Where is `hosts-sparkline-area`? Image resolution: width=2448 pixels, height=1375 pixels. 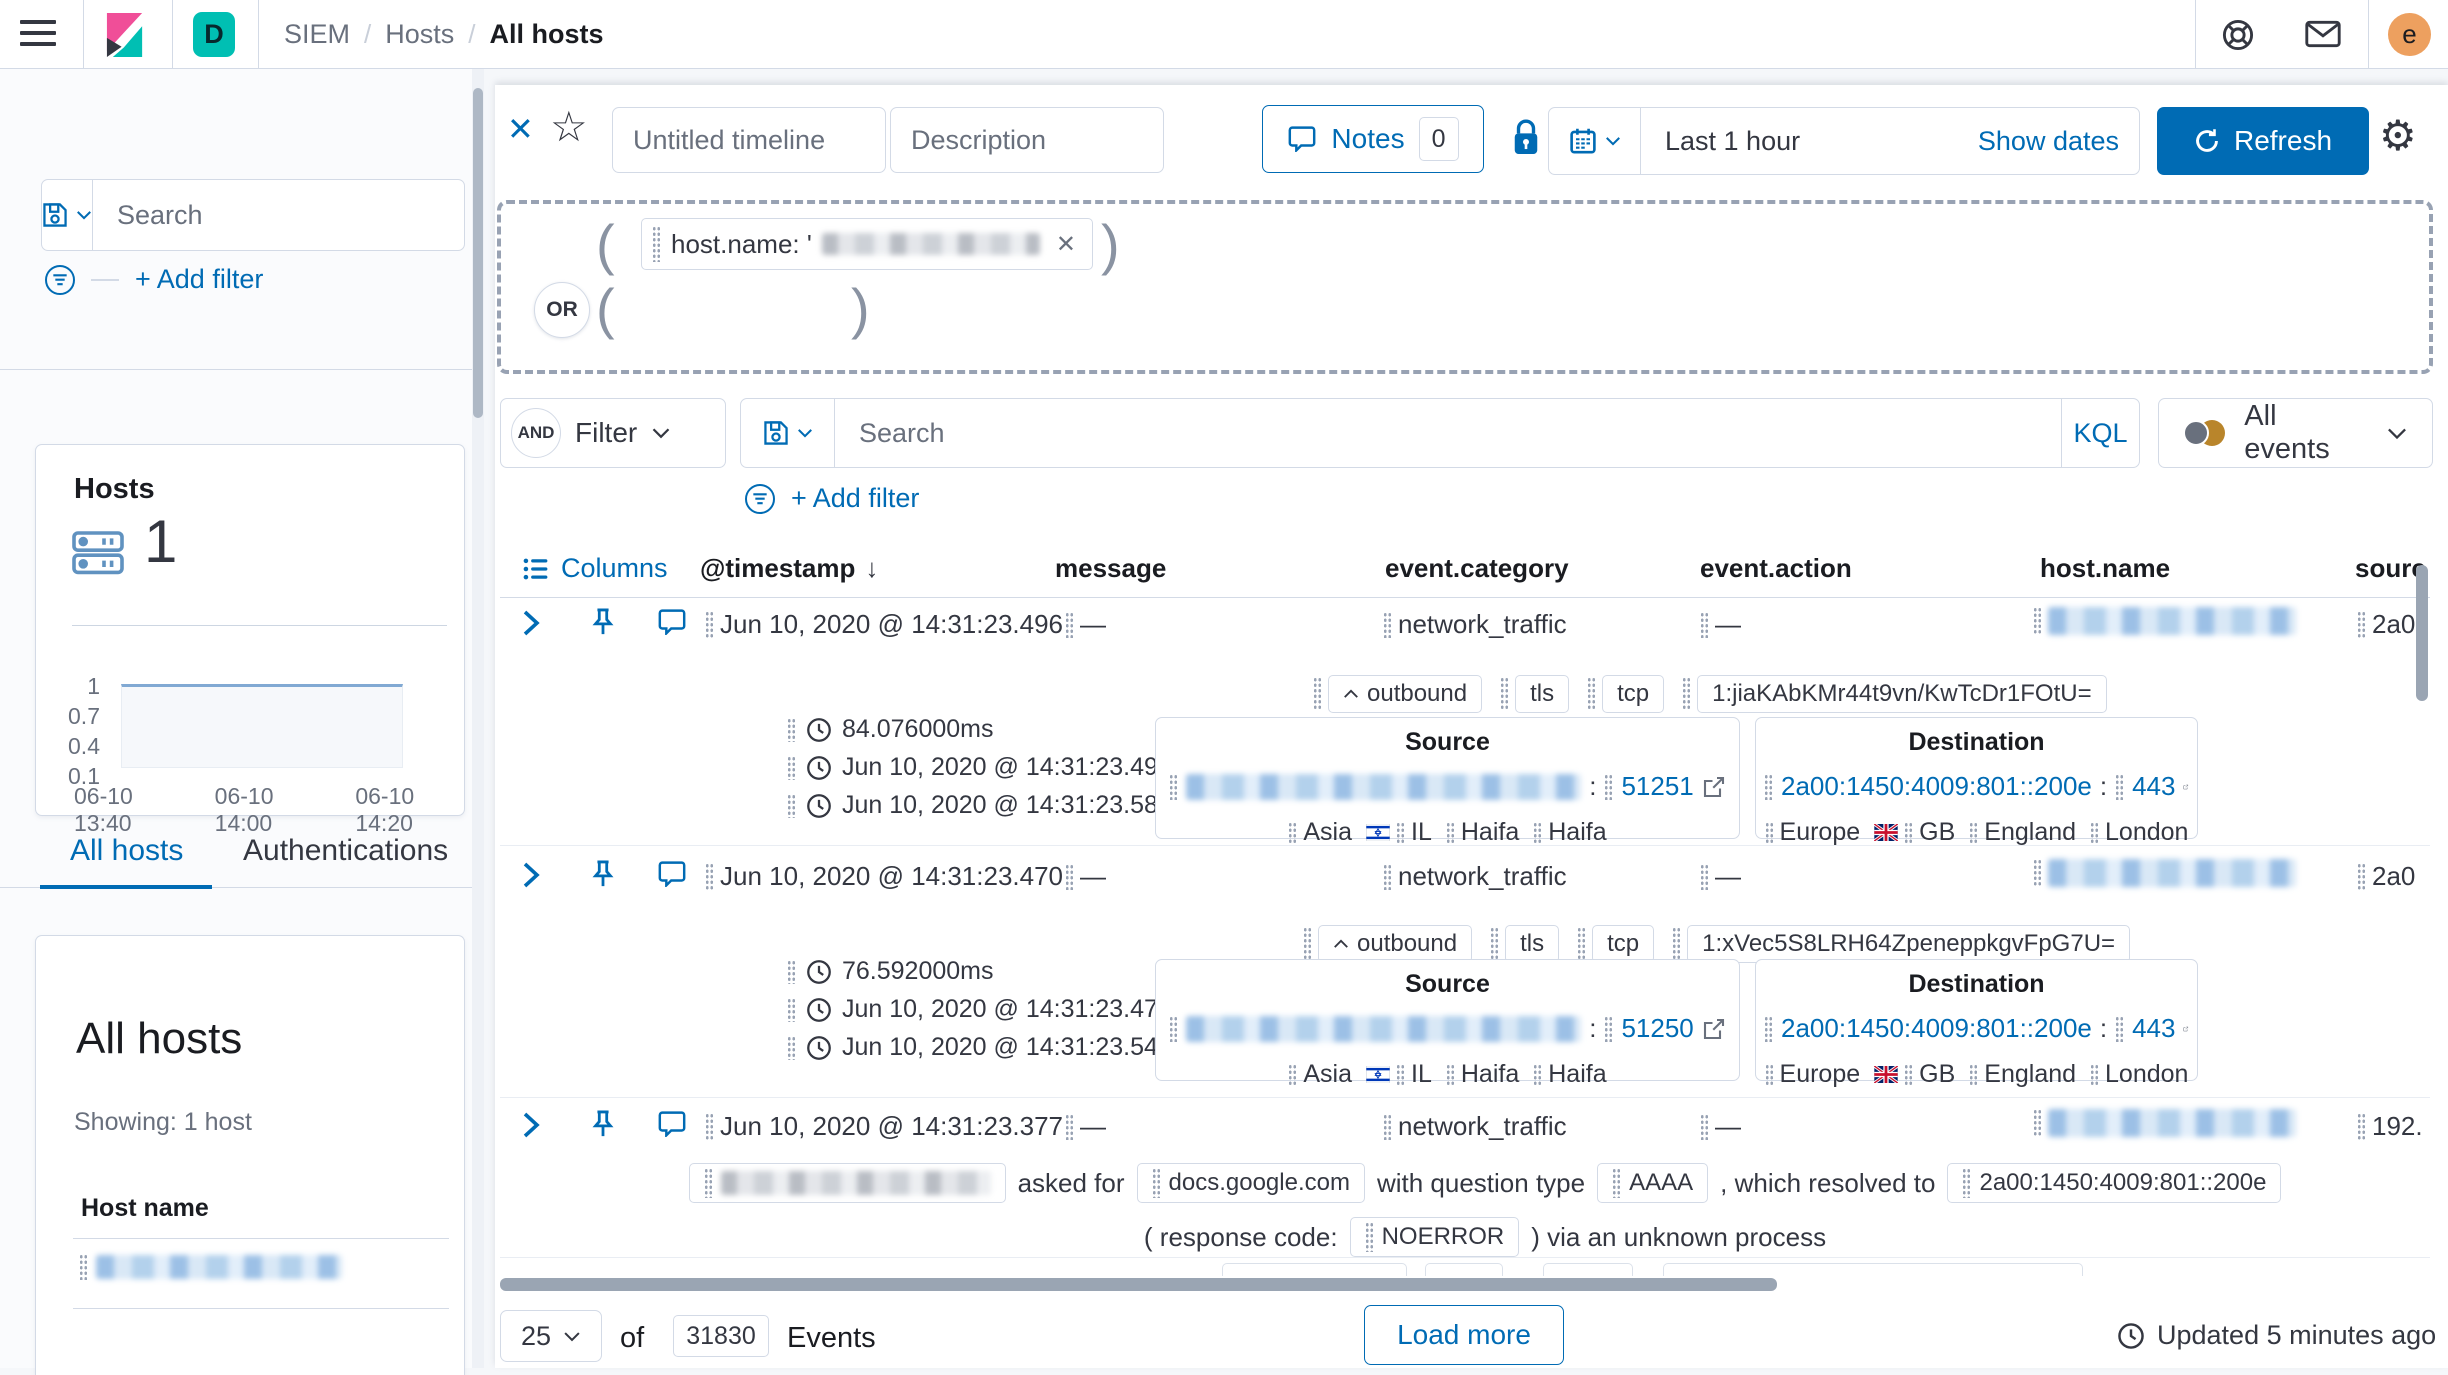
hosts-sparkline-area is located at coordinates (262, 726).